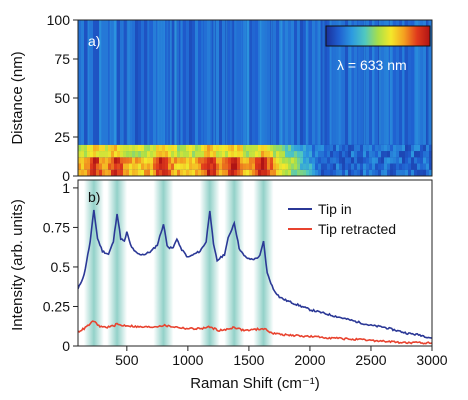 This screenshot has height=400, width=468. Describe the element at coordinates (62, 98) in the screenshot. I see `heatmap-y-ticks: 0 25 50 75 100` at that location.